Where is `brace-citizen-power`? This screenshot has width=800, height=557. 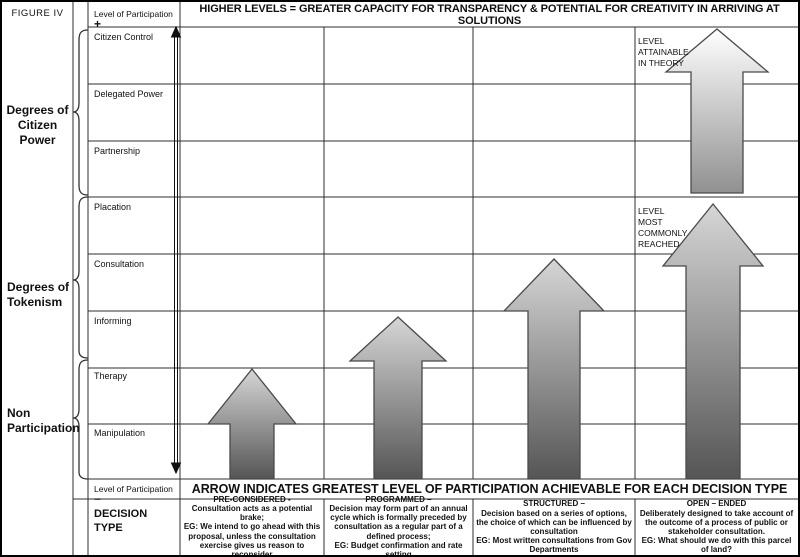
brace-citizen-power is located at coordinates (80, 112).